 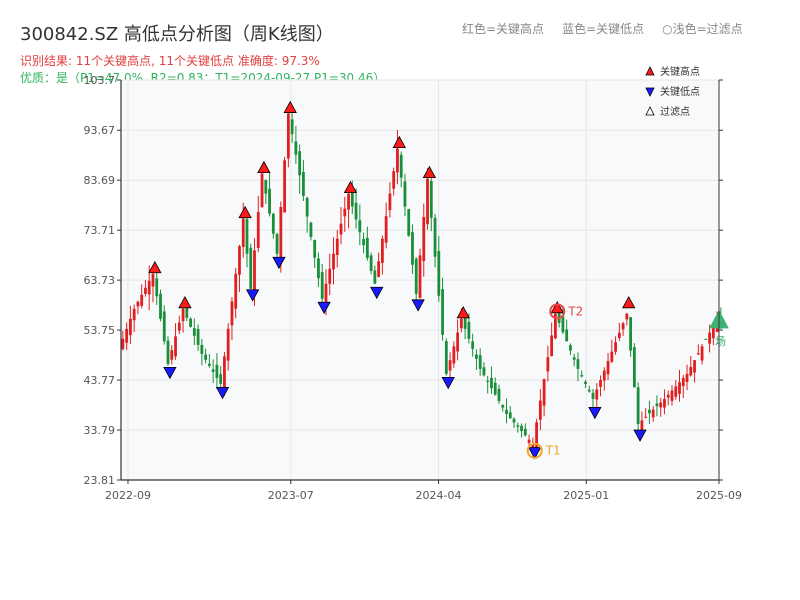 What do you see at coordinates (100, 280) in the screenshot?
I see `y-tick-label: 63.73` at bounding box center [100, 280].